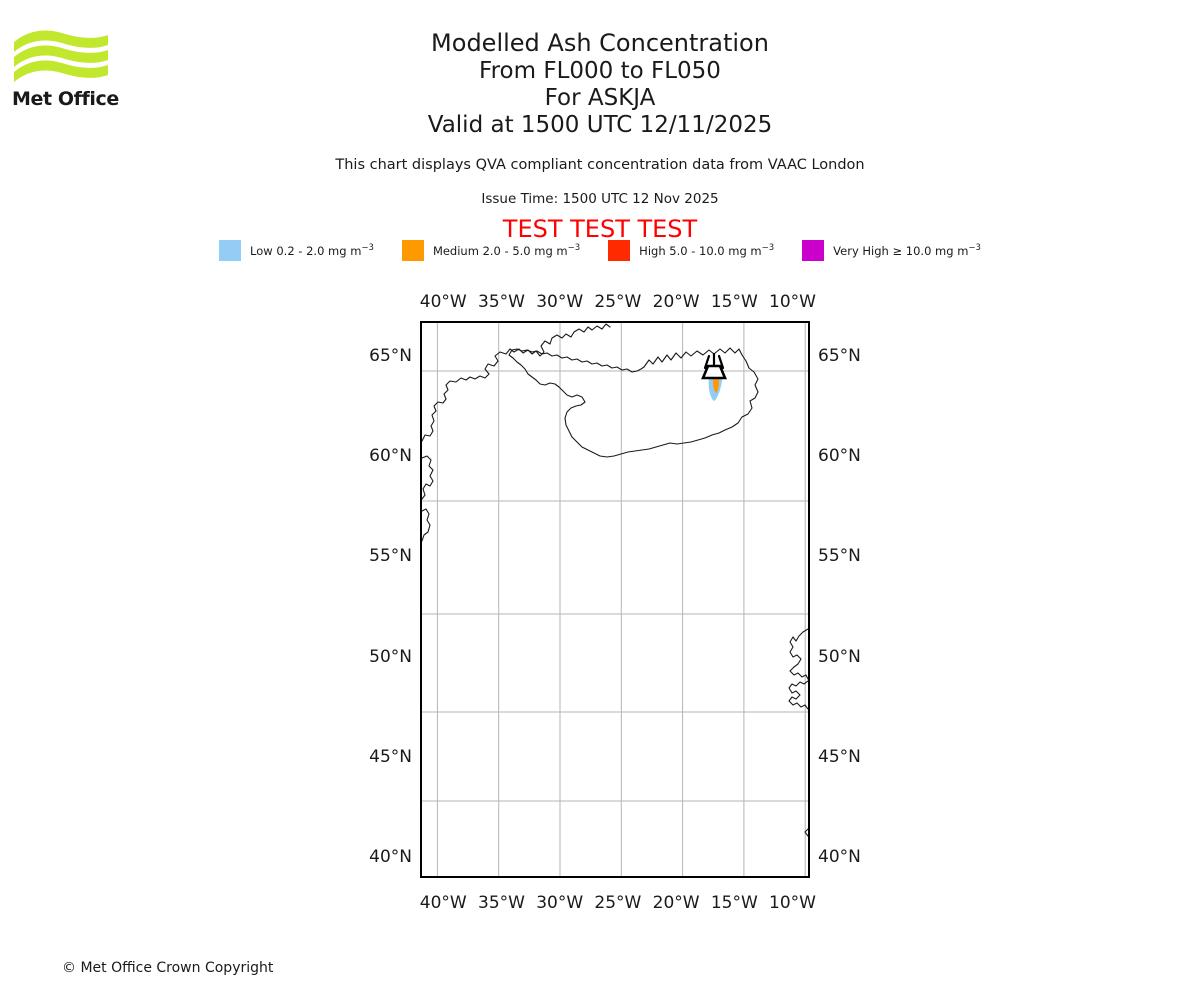  Describe the element at coordinates (230, 250) in the screenshot. I see `legend-swatch-low` at that location.